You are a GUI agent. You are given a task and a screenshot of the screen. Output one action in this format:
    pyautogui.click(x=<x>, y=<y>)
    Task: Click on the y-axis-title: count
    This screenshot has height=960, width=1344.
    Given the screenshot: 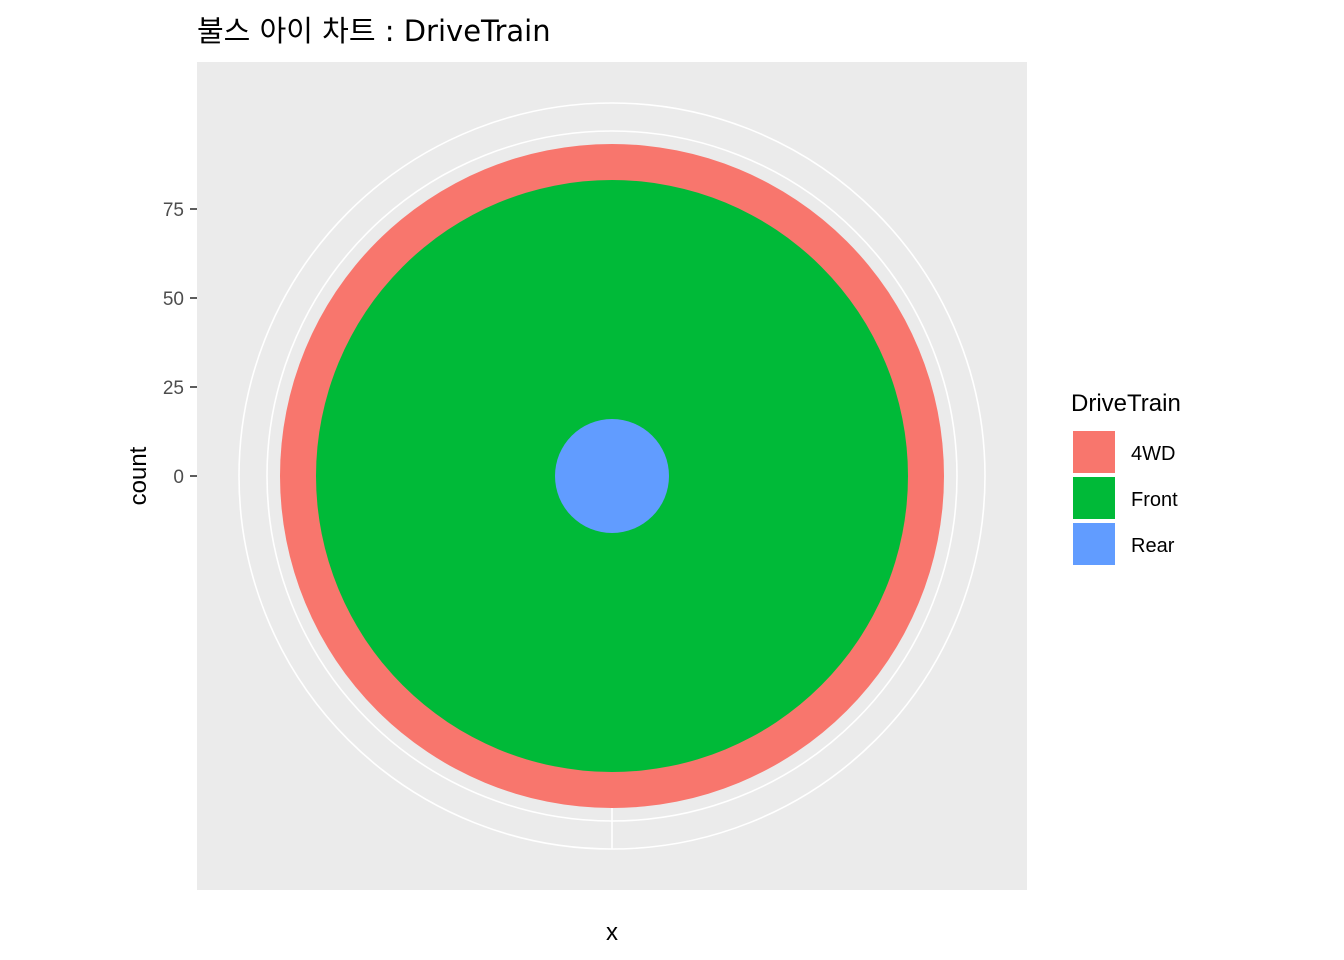 What is the action you would take?
    pyautogui.click(x=138, y=475)
    